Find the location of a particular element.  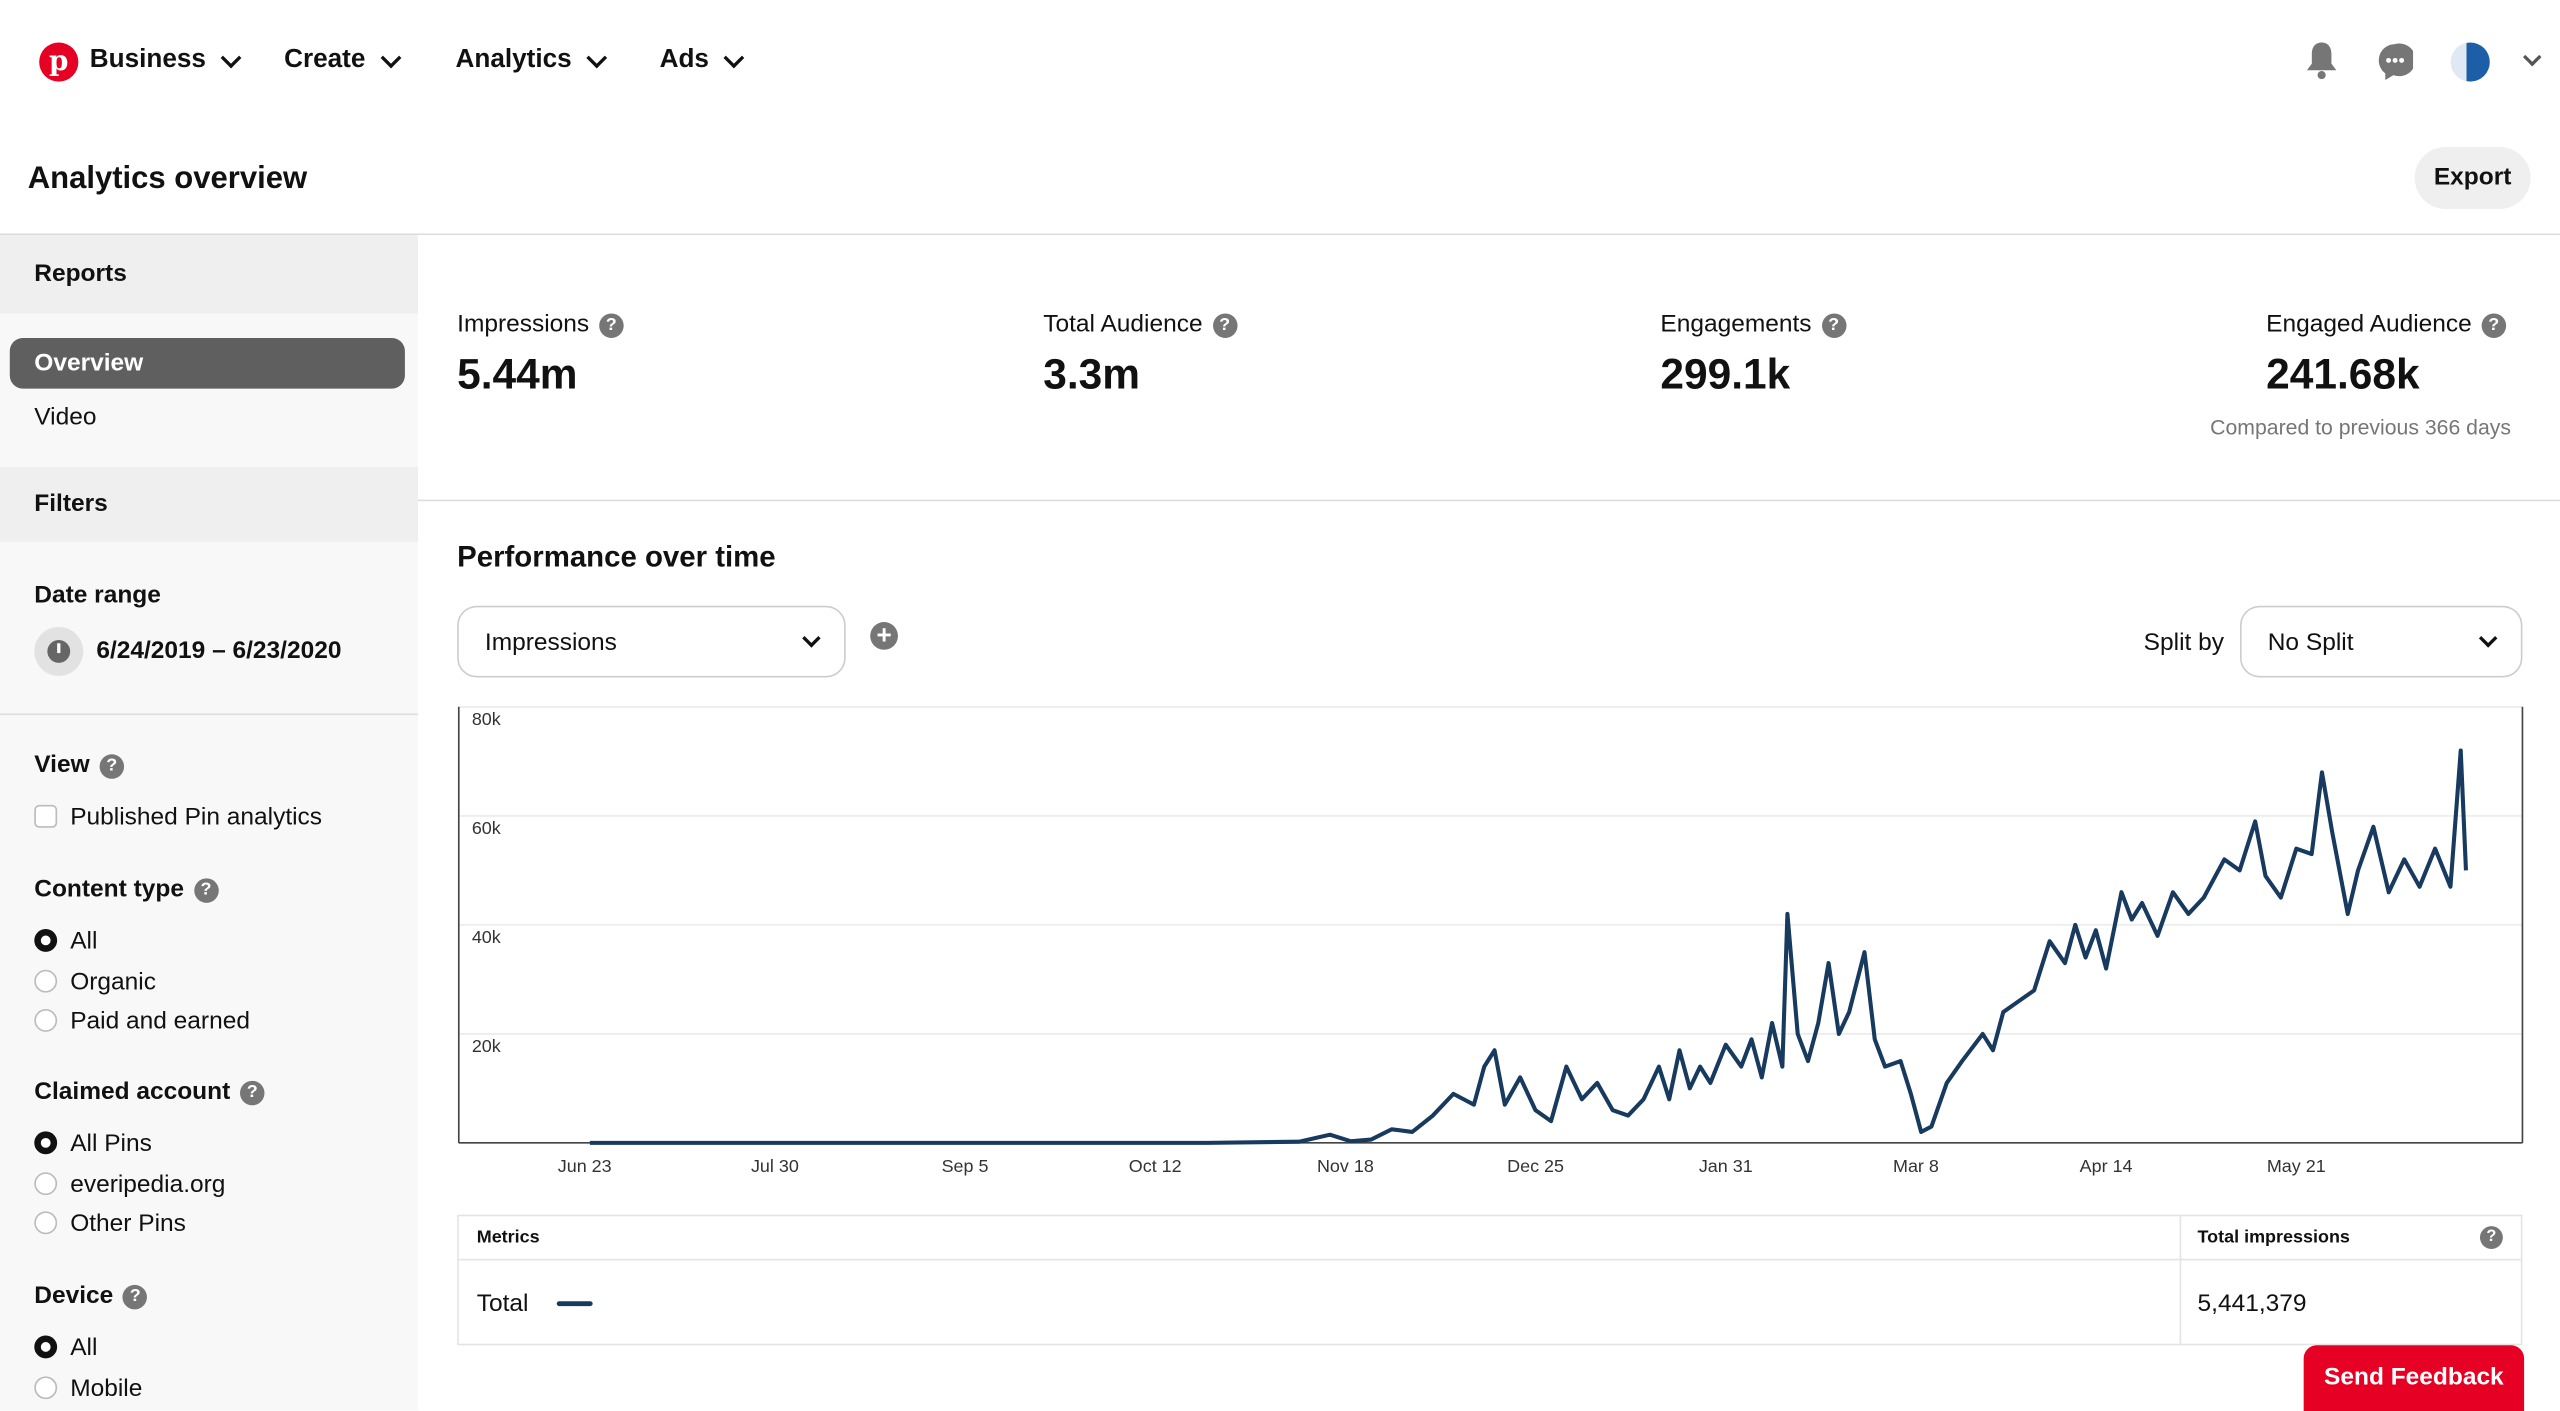

y-tick-label: 40k is located at coordinates (486, 937).